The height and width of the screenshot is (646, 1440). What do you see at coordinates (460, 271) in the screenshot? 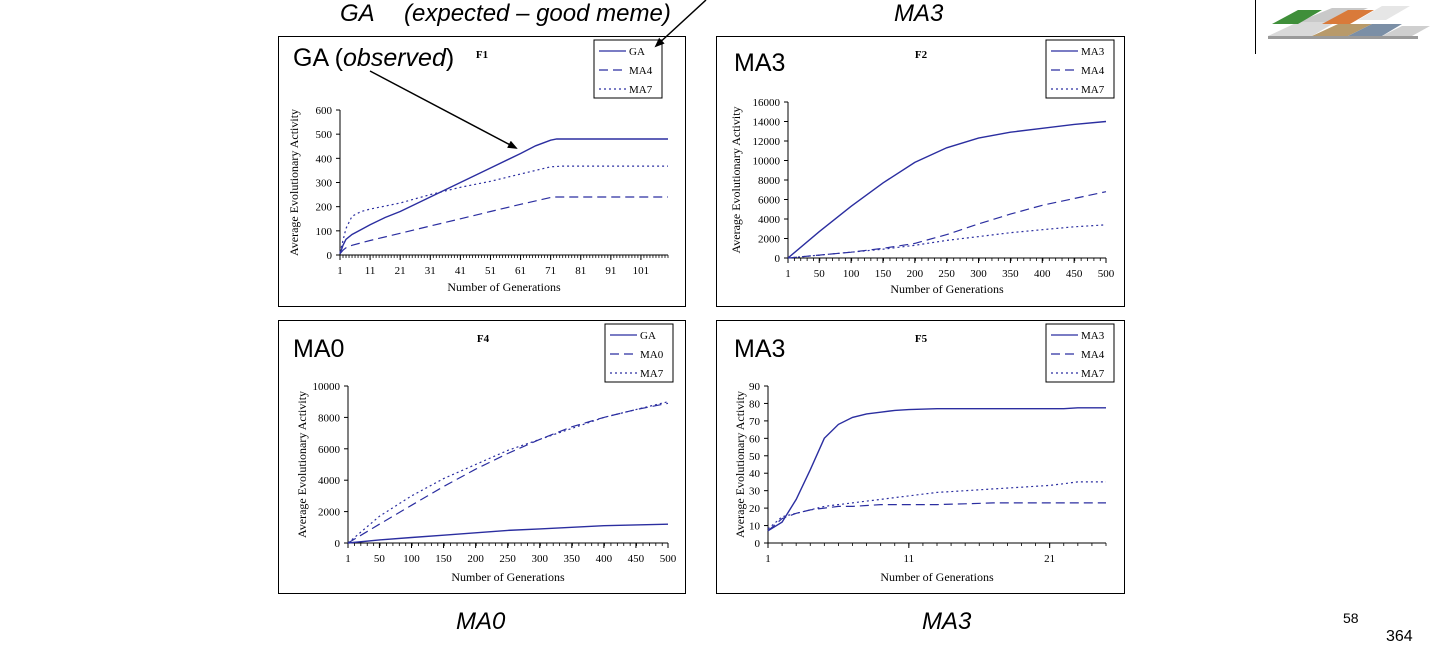
I see `x-tick-label: 41` at bounding box center [460, 271].